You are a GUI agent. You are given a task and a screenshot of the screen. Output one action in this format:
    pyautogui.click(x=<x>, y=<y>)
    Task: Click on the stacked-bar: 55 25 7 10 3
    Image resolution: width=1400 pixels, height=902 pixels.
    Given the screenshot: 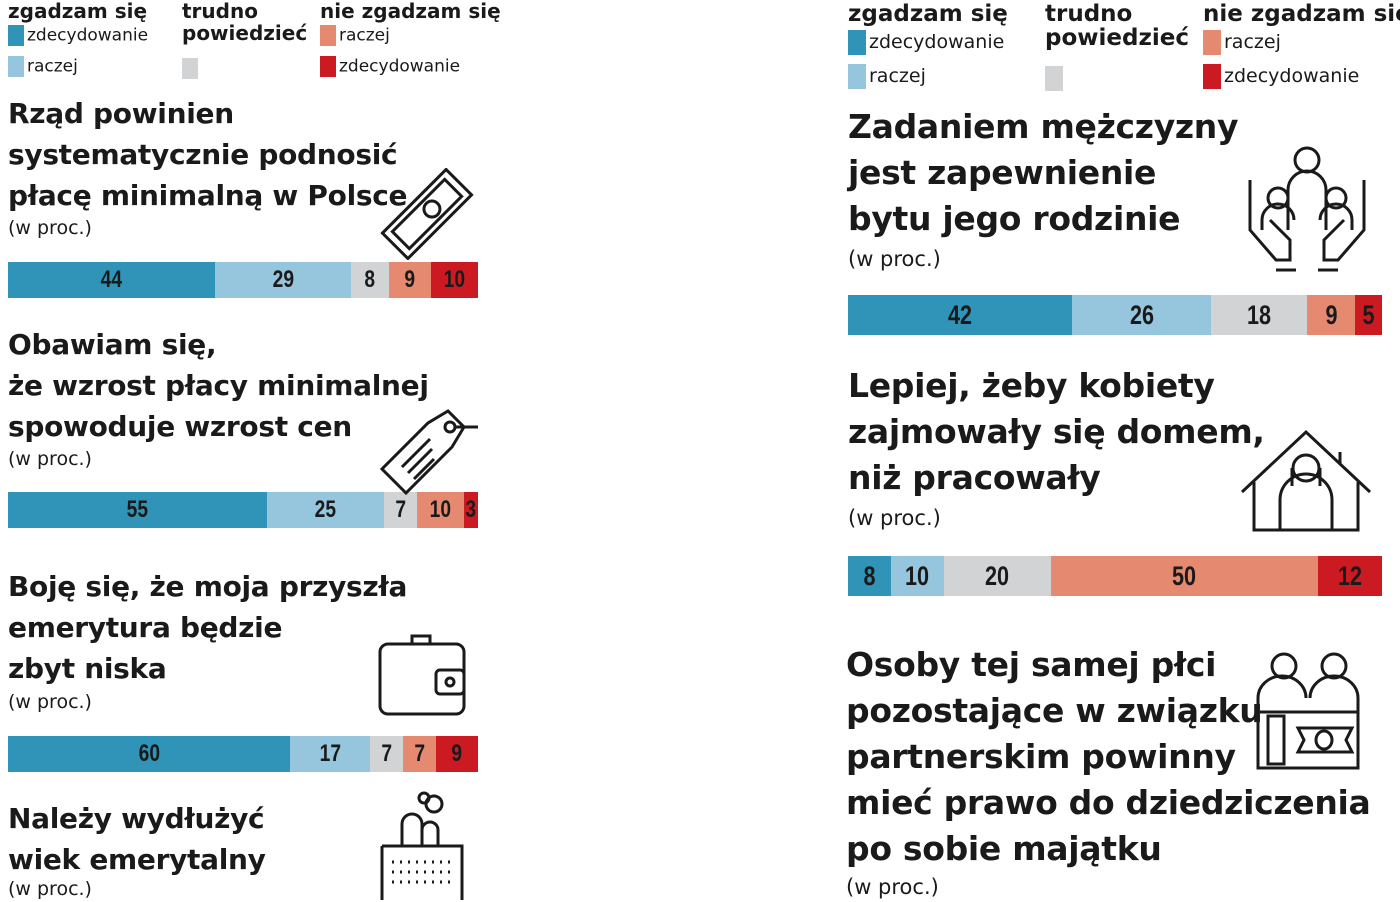 What is the action you would take?
    pyautogui.click(x=243, y=510)
    